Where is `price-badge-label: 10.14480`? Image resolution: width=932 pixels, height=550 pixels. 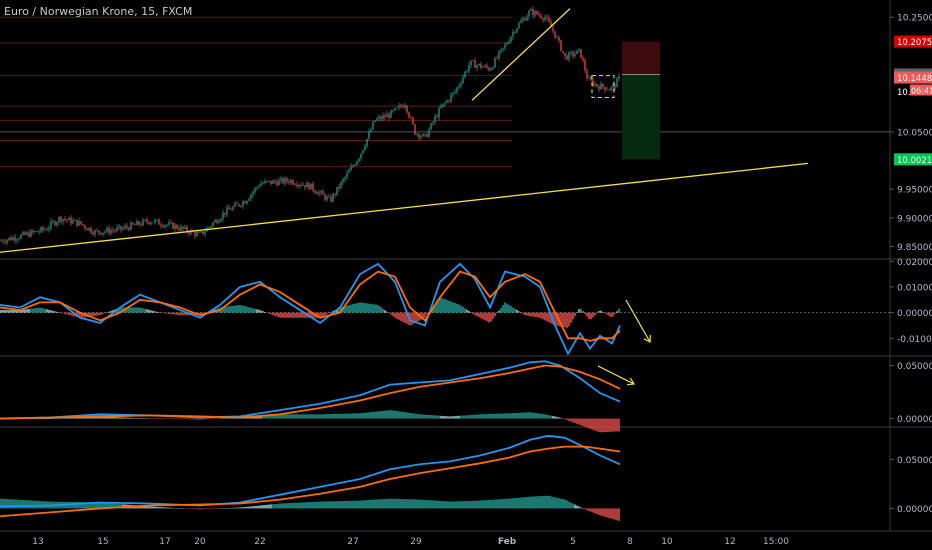
price-badge-label: 10.14480 is located at coordinates (914, 79).